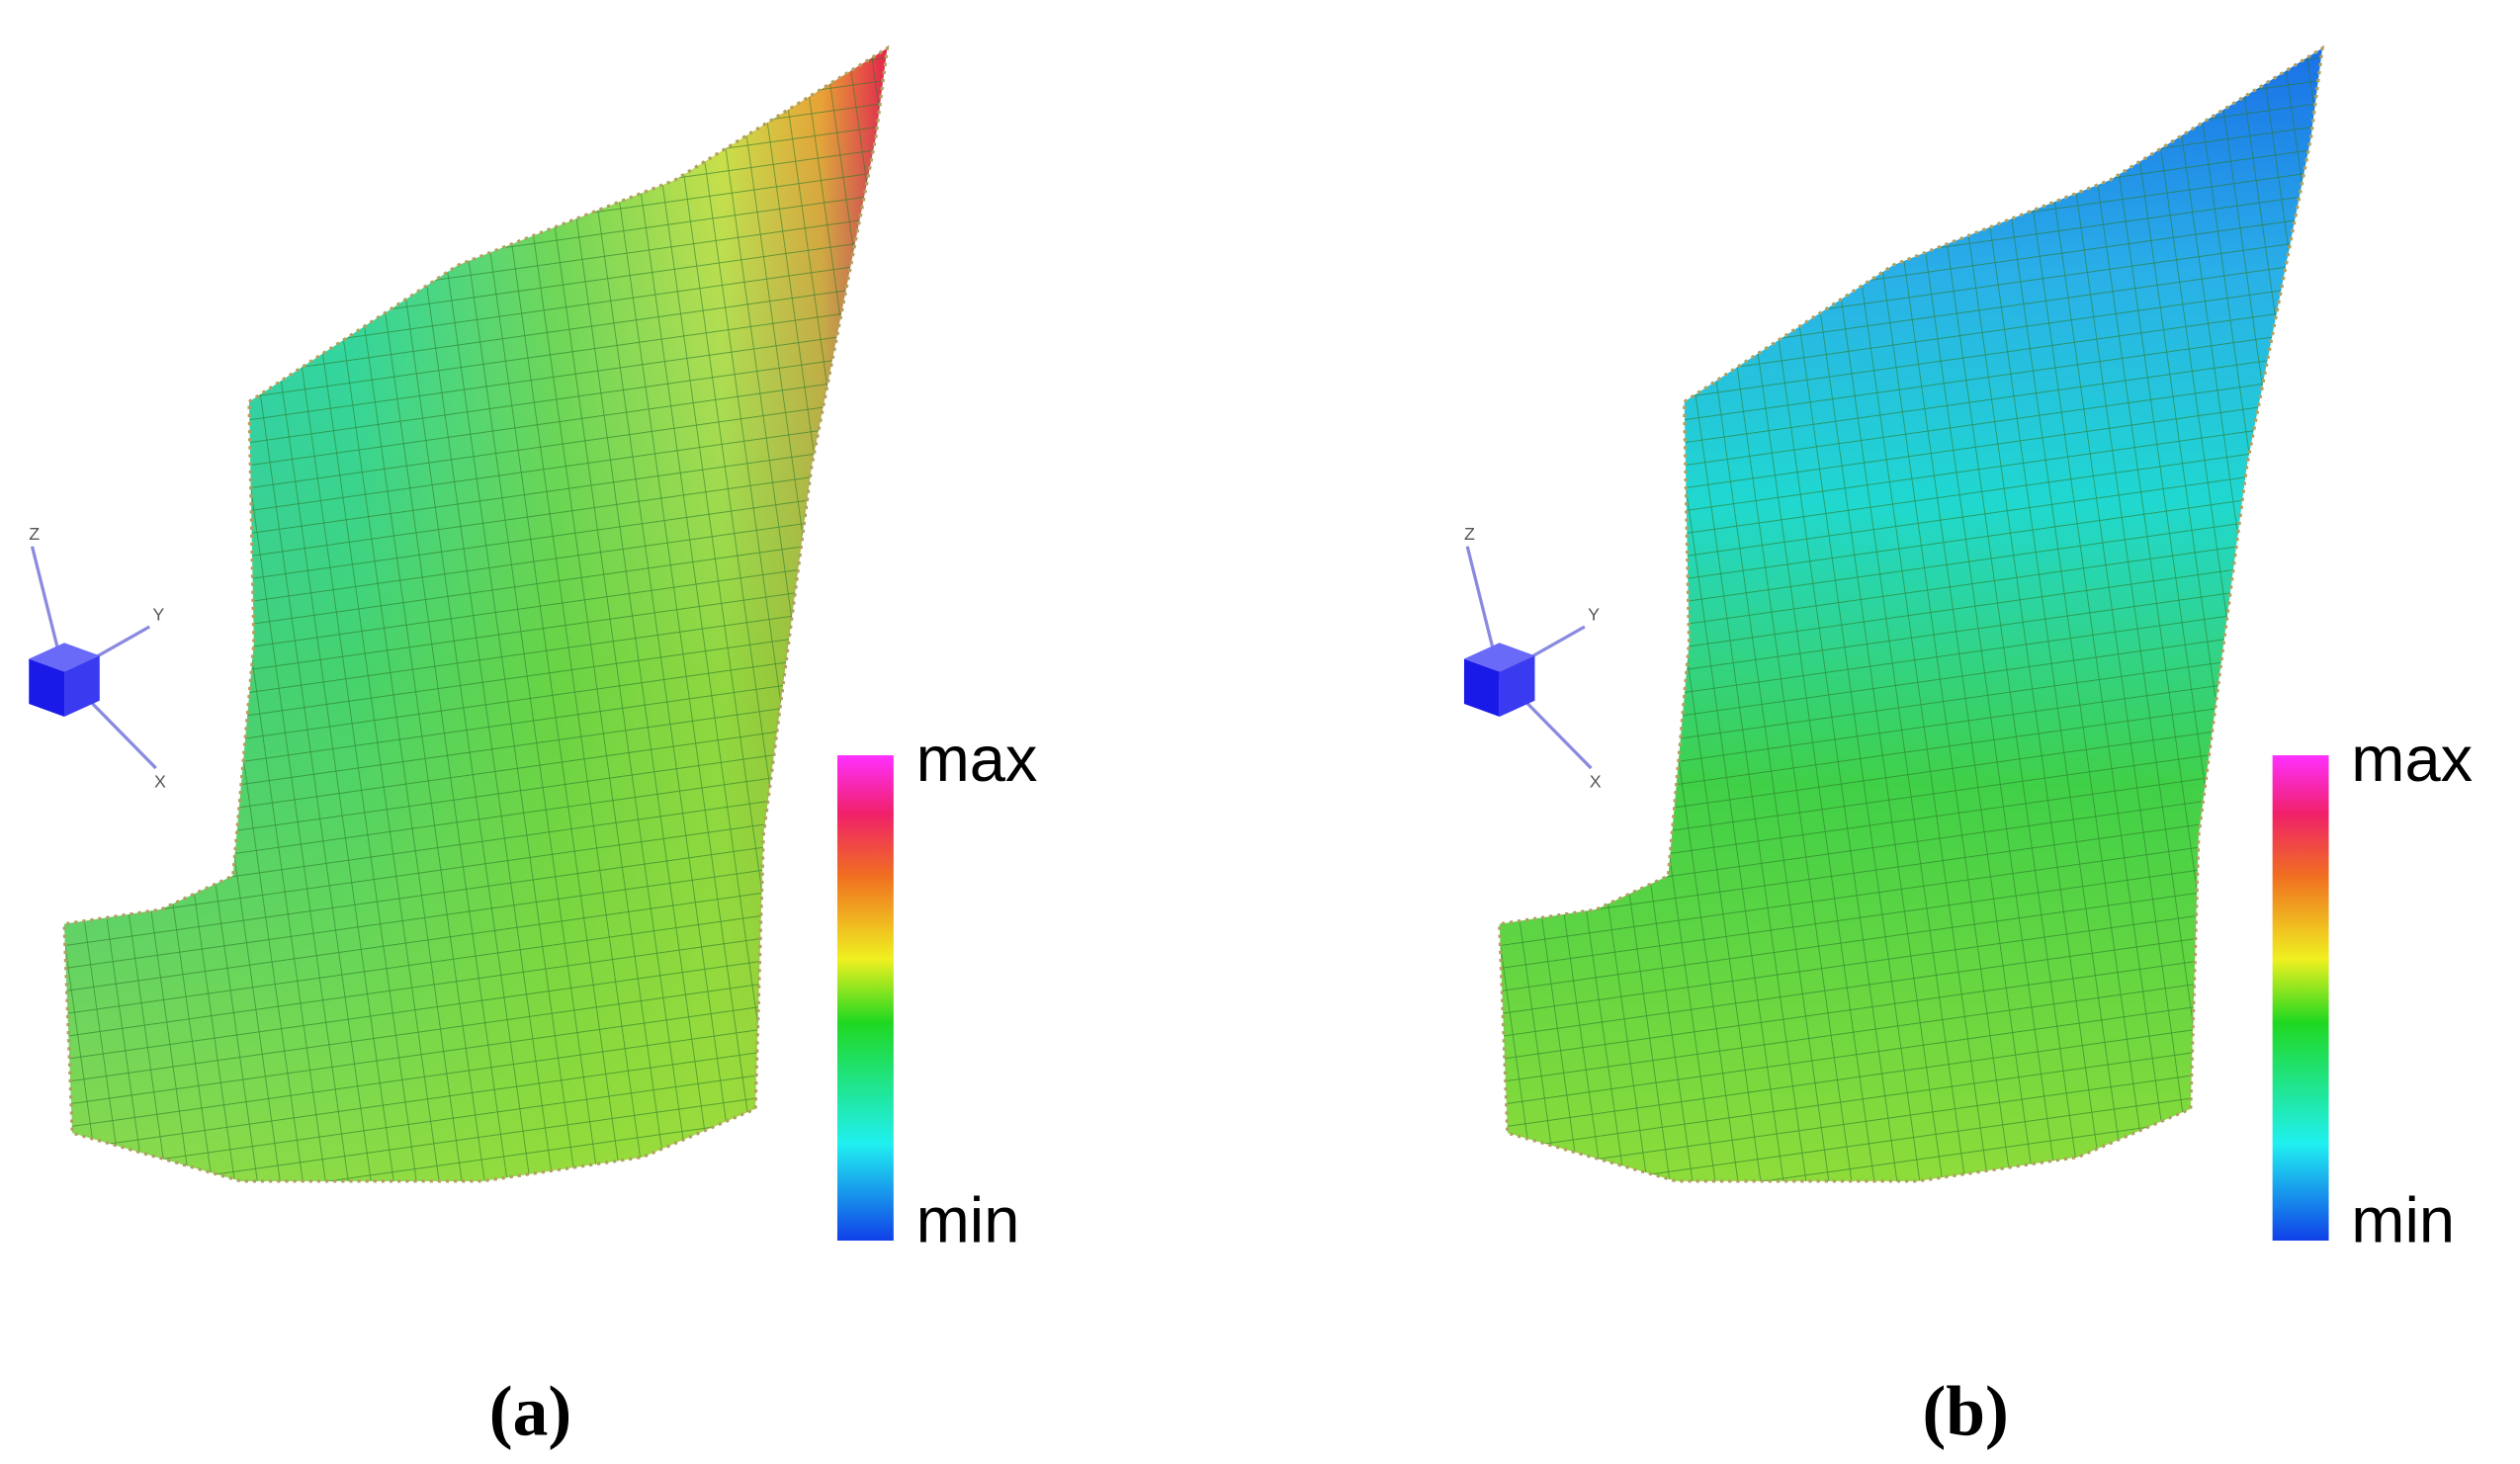  What do you see at coordinates (530, 1412) in the screenshot?
I see `caption: (a)` at bounding box center [530, 1412].